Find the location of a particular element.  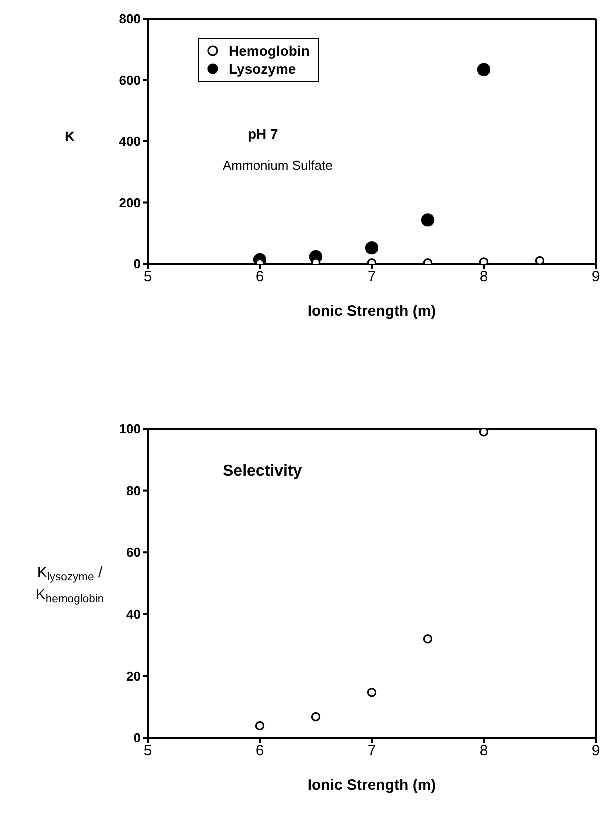

legend-label: Lysozyme is located at coordinates (262, 69).